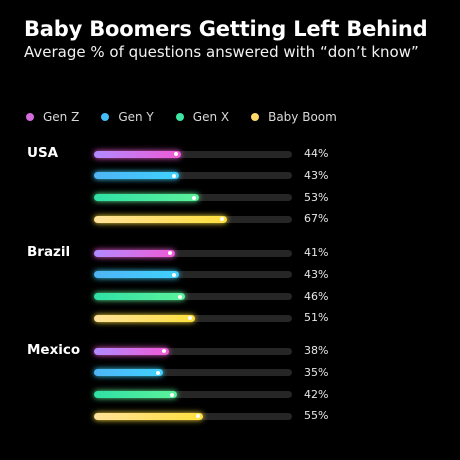 The height and width of the screenshot is (460, 460). I want to click on legend-item-gen-x: Gen X, so click(202, 117).